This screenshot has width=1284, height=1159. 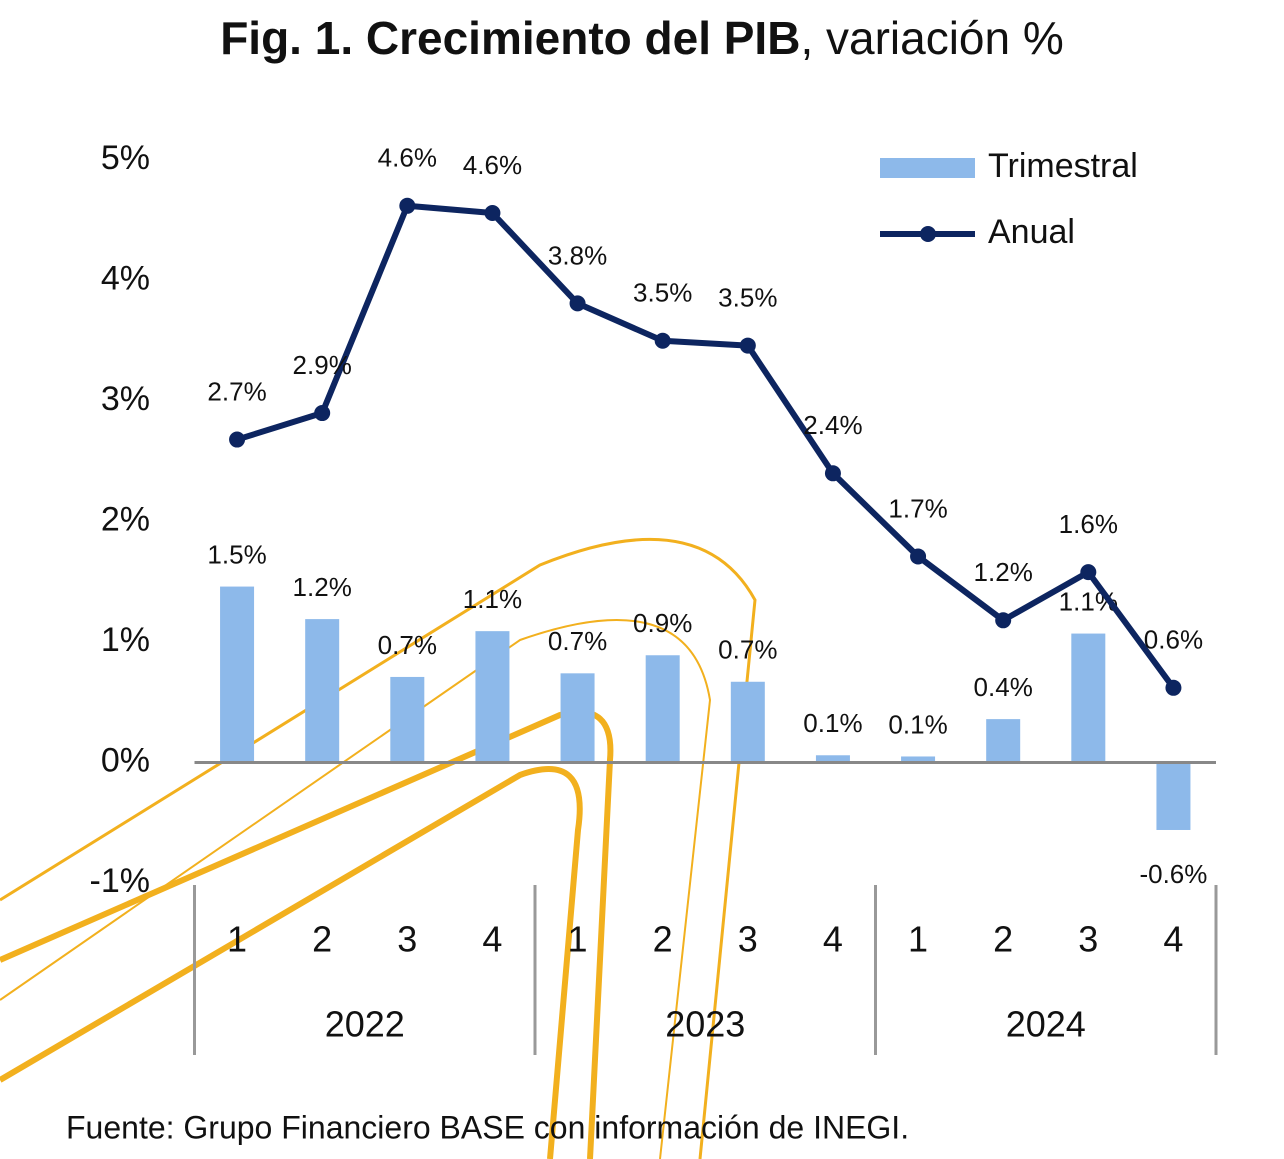 I want to click on value-label: 0.4%, so click(x=1003, y=687).